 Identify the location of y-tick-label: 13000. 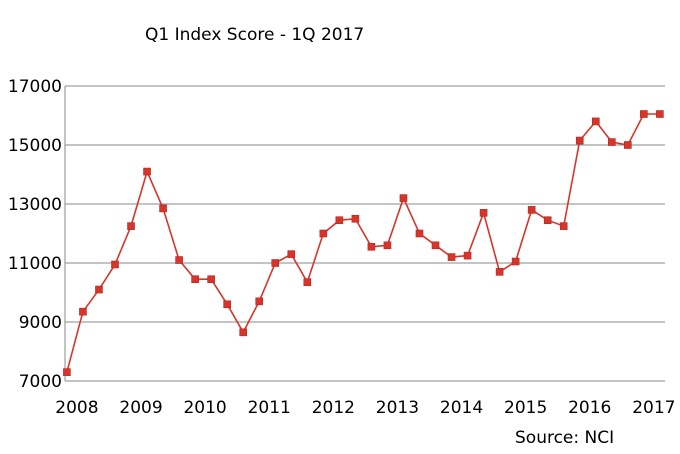
(35, 205).